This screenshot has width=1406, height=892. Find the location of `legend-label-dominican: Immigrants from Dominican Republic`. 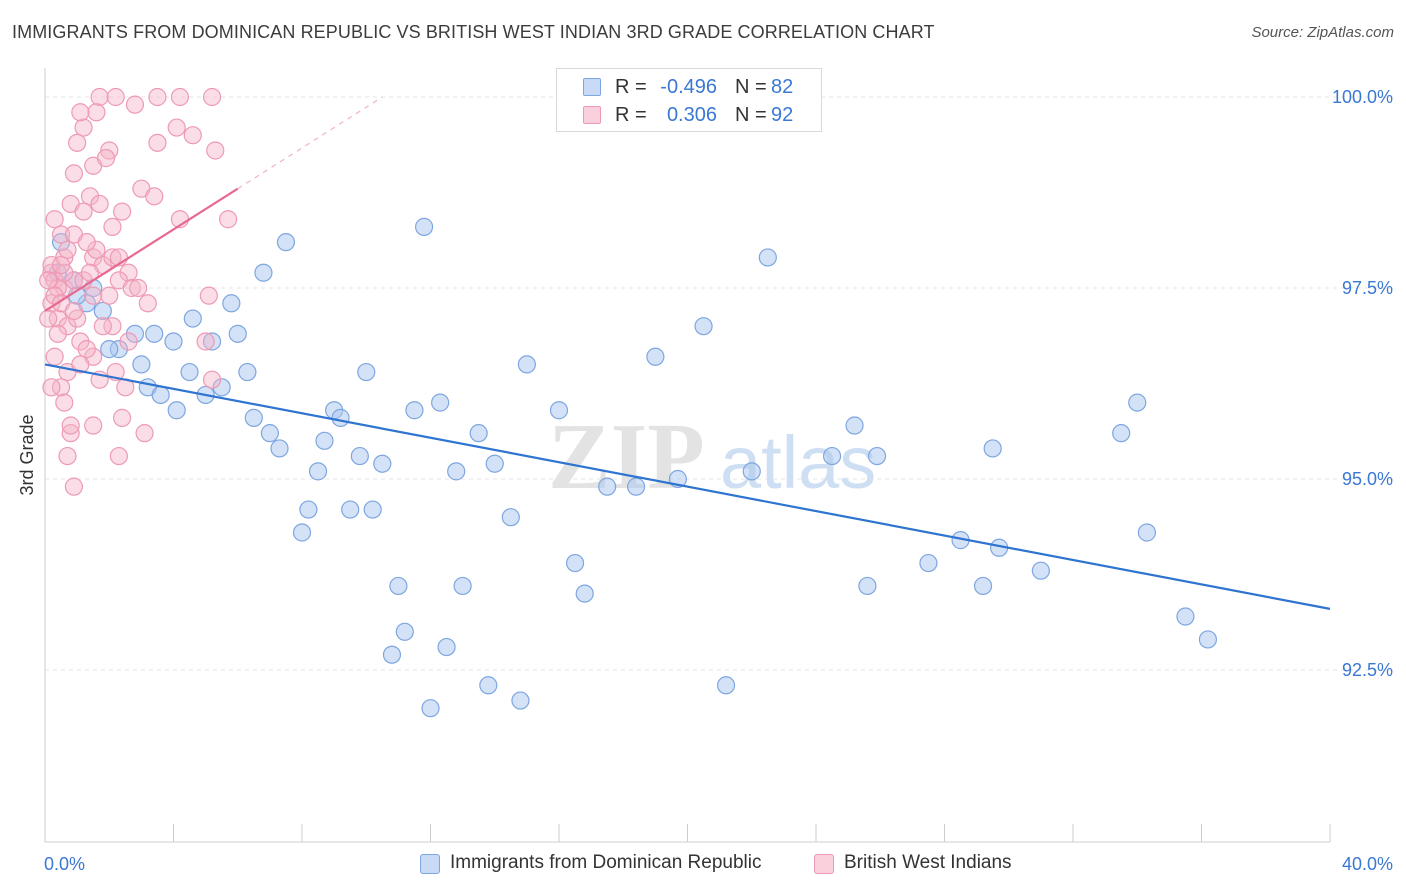

legend-label-dominican: Immigrants from Dominican Republic is located at coordinates (606, 862).